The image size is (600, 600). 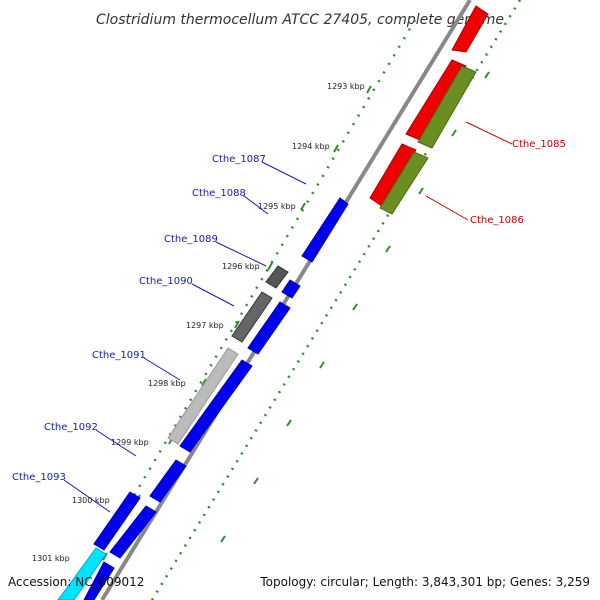 I want to click on tick-label-1293: 1293 kbp, so click(x=346, y=86).